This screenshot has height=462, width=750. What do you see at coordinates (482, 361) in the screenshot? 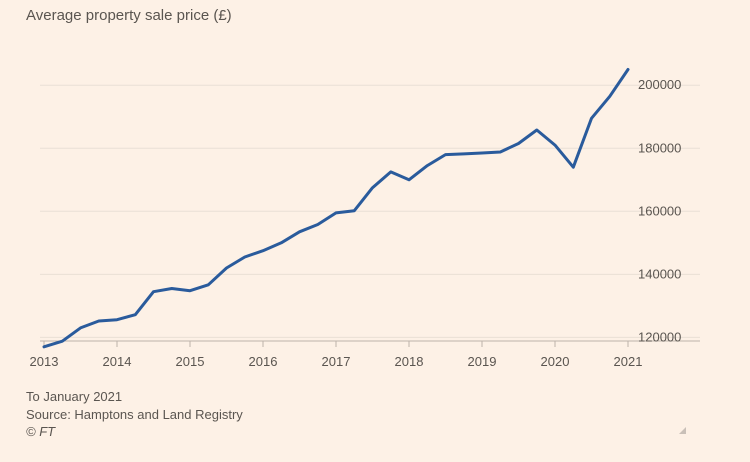
I see `x-tick-label: 2019` at bounding box center [482, 361].